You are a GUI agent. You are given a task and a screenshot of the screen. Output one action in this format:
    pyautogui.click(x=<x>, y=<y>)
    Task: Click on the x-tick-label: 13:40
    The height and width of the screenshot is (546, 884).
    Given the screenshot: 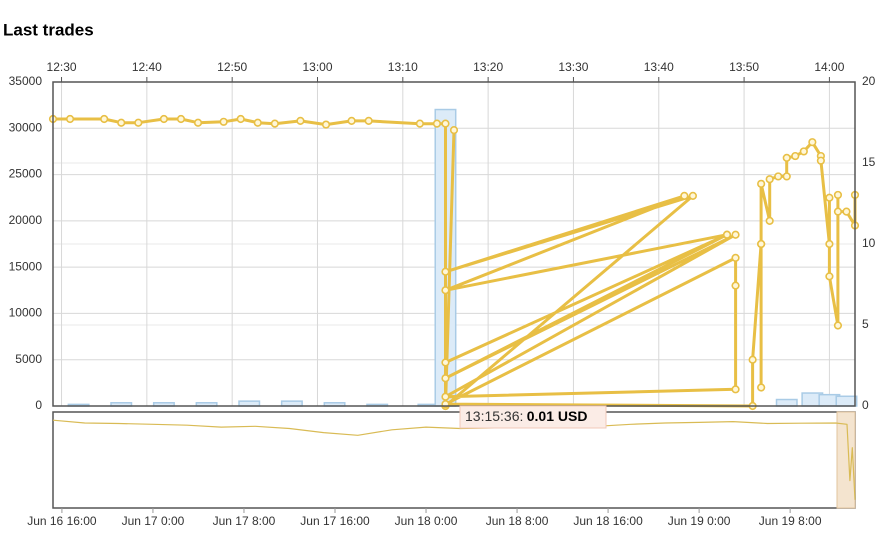 What is the action you would take?
    pyautogui.click(x=659, y=67)
    